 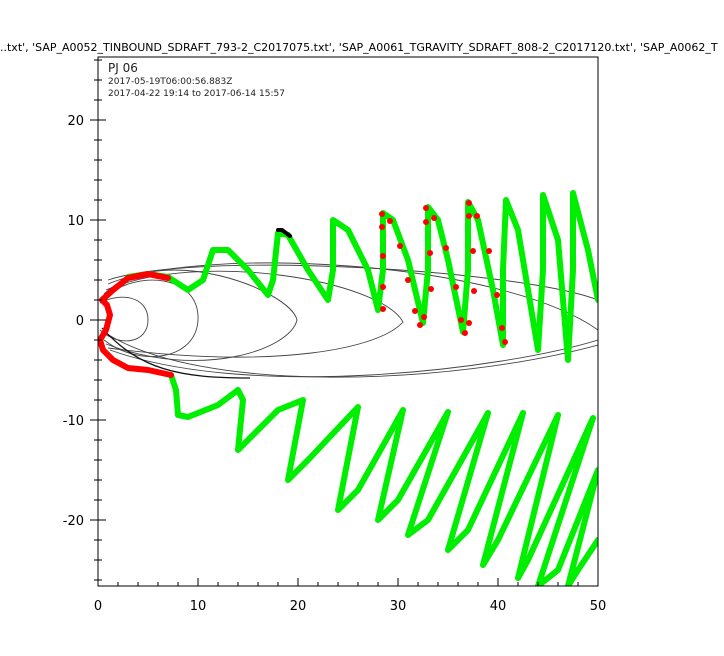 I want to click on x-tick-label: 30, so click(x=398, y=606).